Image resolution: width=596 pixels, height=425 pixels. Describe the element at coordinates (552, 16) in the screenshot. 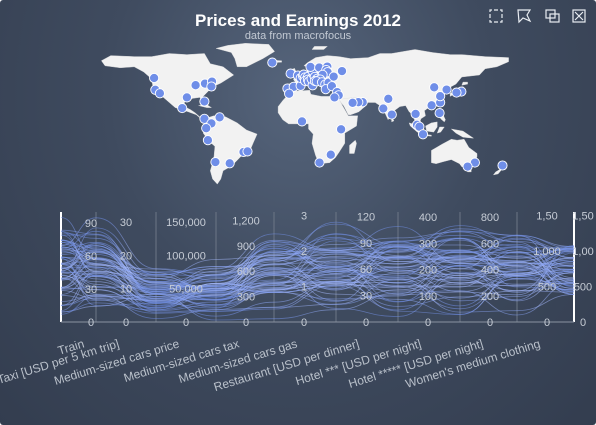

I see `keep-selection-icon` at that location.